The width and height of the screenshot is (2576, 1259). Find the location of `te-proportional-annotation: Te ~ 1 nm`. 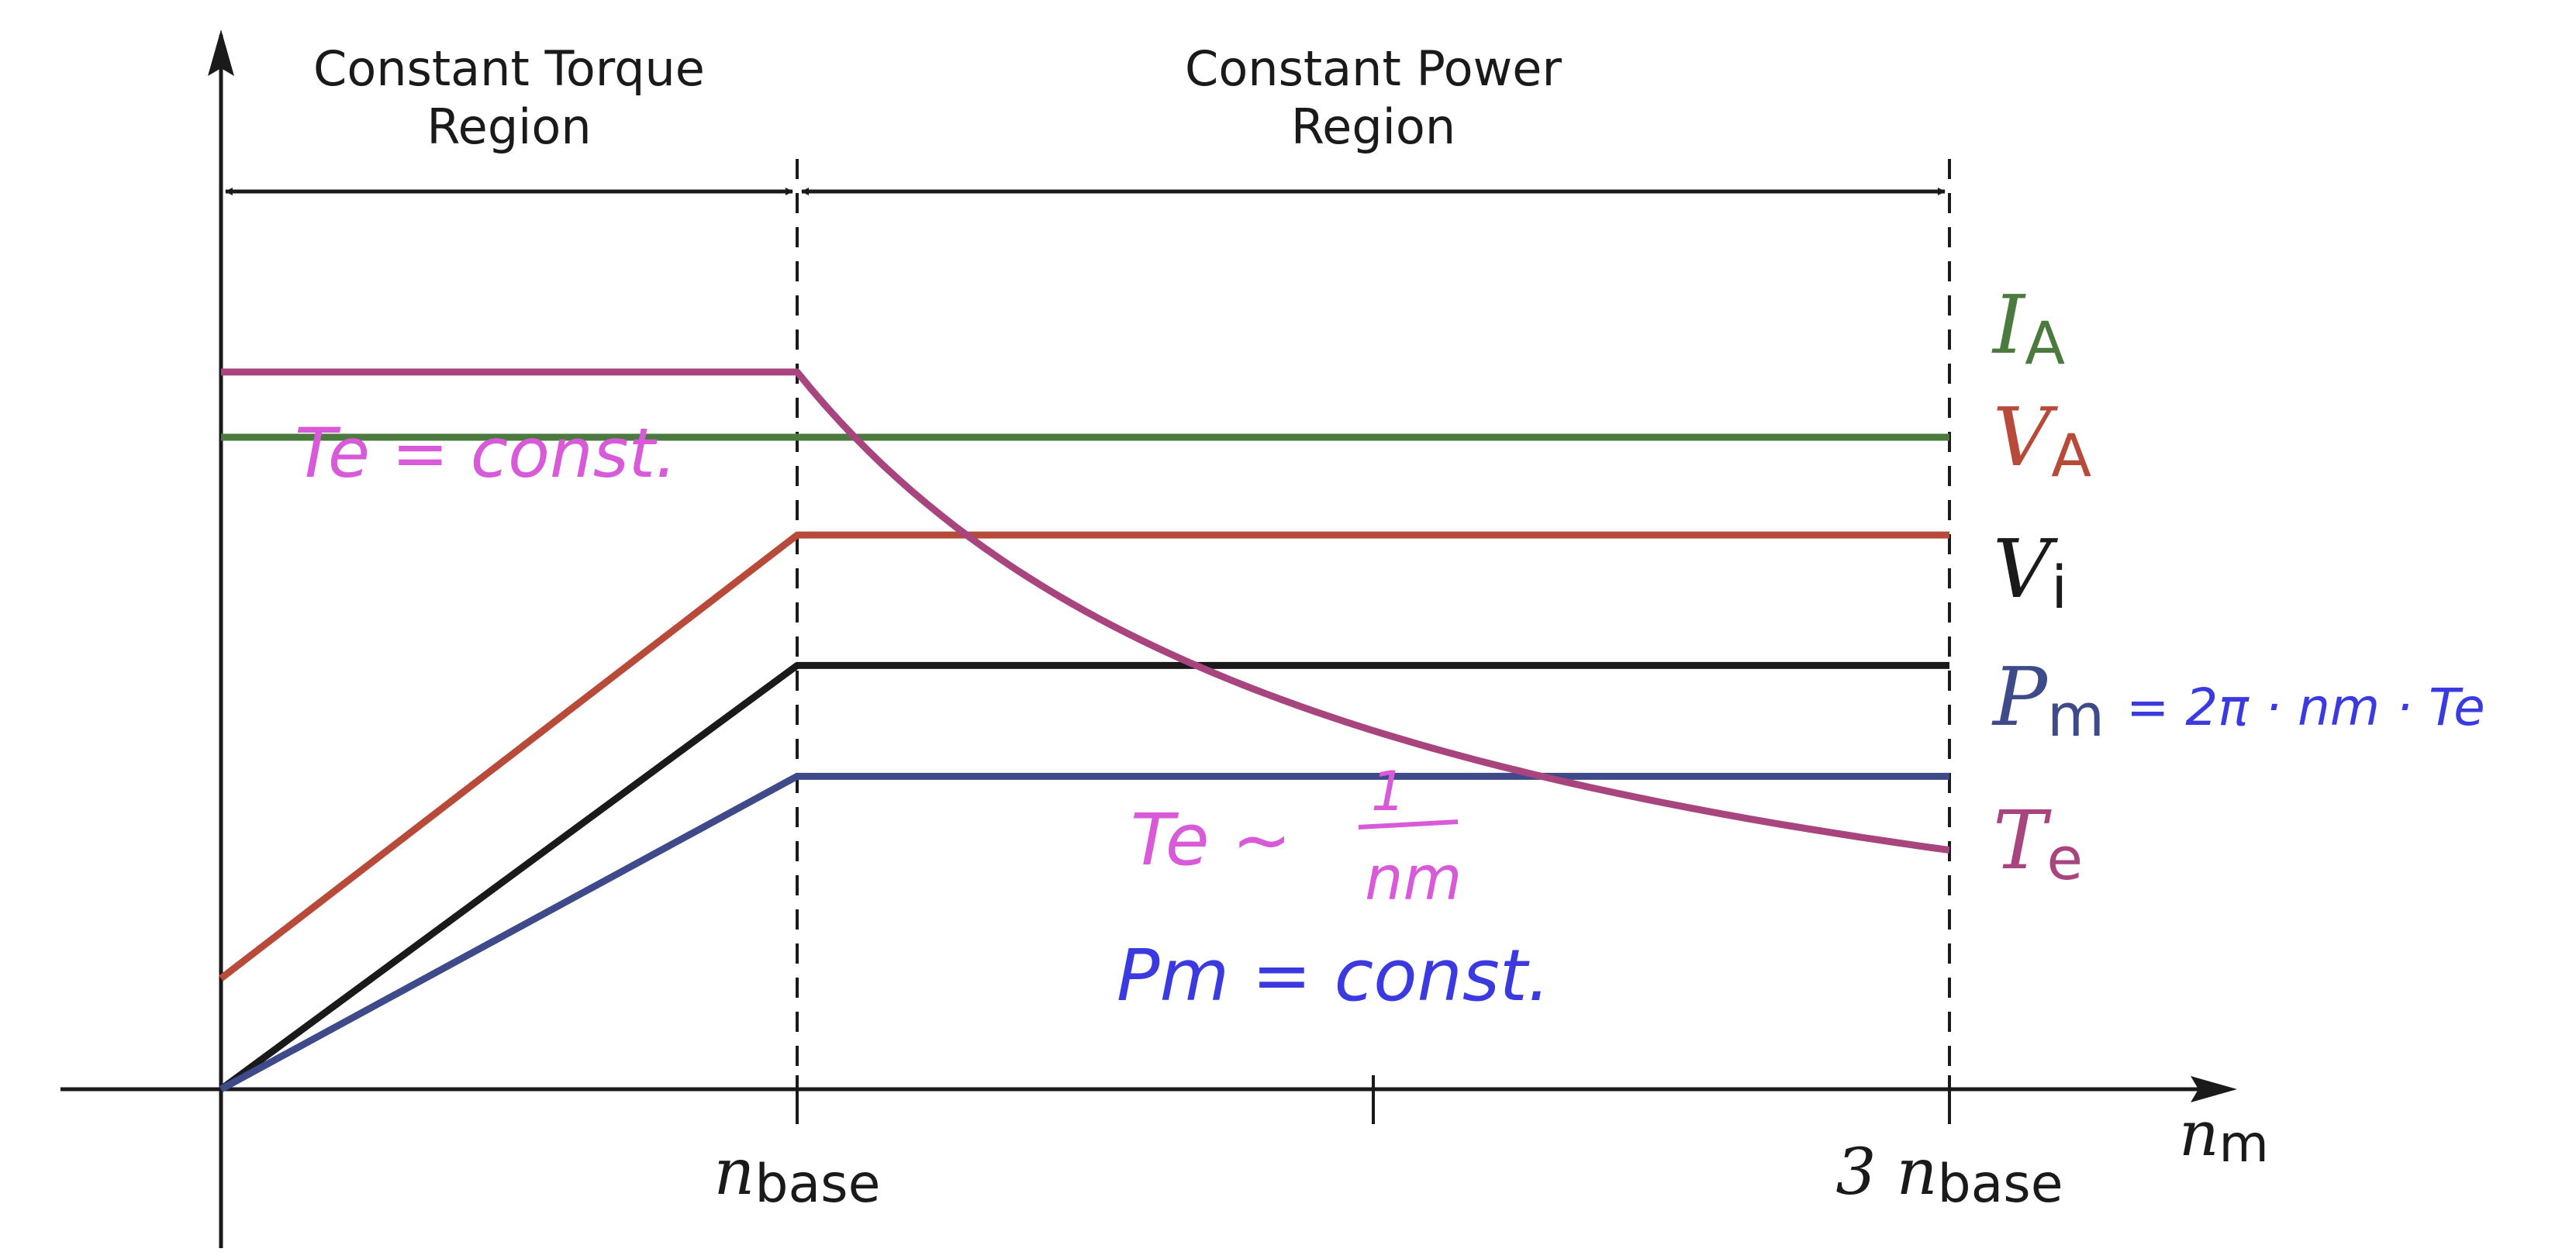

te-proportional-annotation: Te ~ 1 nm is located at coordinates (1297, 837).